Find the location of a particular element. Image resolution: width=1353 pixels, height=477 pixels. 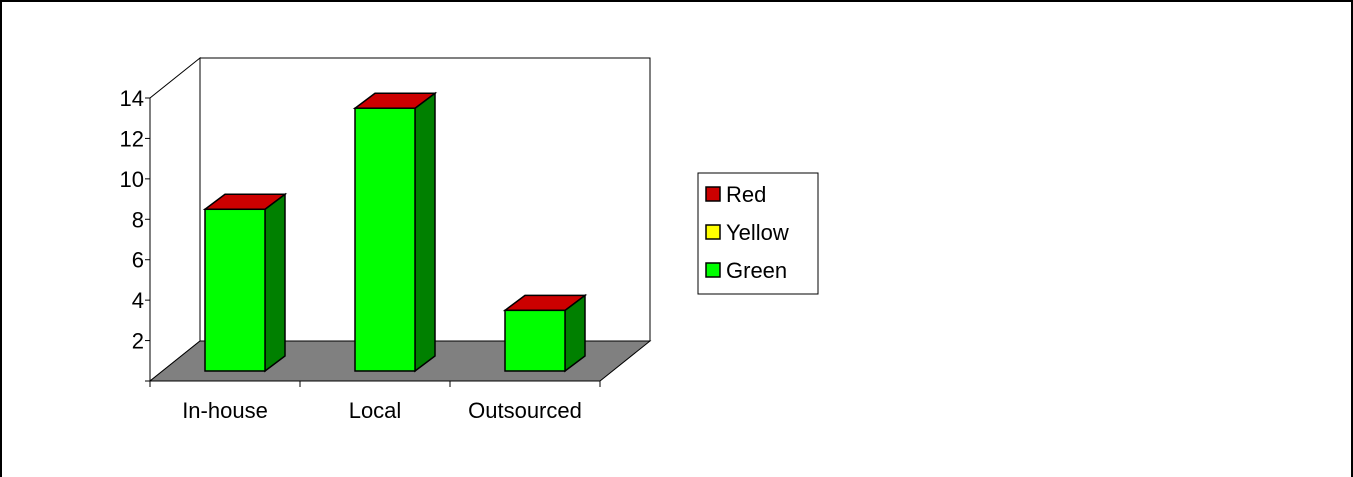

legend-label: Yellow is located at coordinates (757, 232).